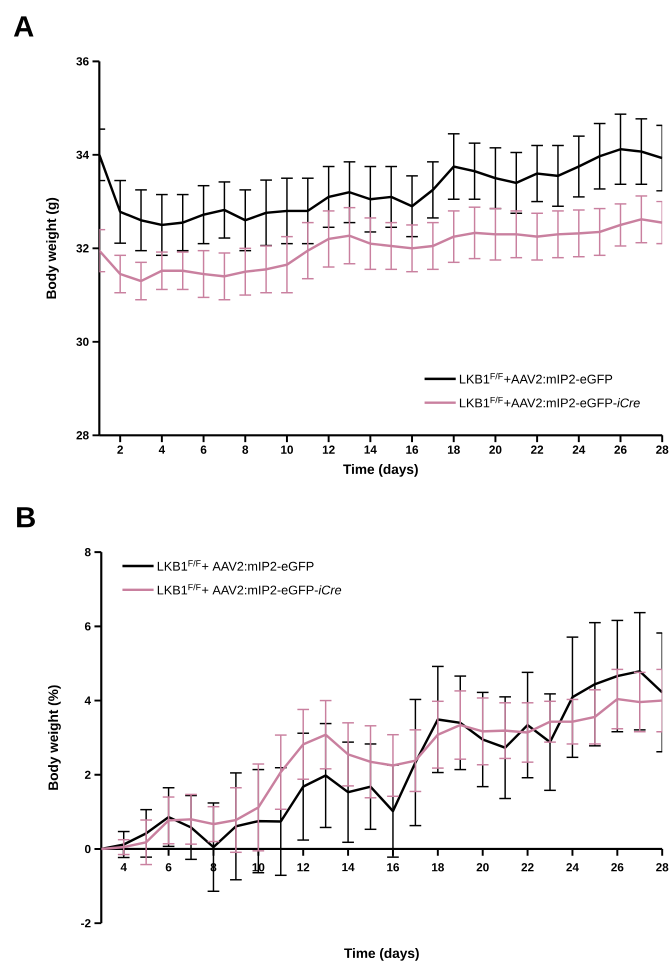 Image resolution: width=672 pixels, height=964 pixels. Describe the element at coordinates (87, 552) in the screenshot. I see `y-tick-label: 8` at that location.